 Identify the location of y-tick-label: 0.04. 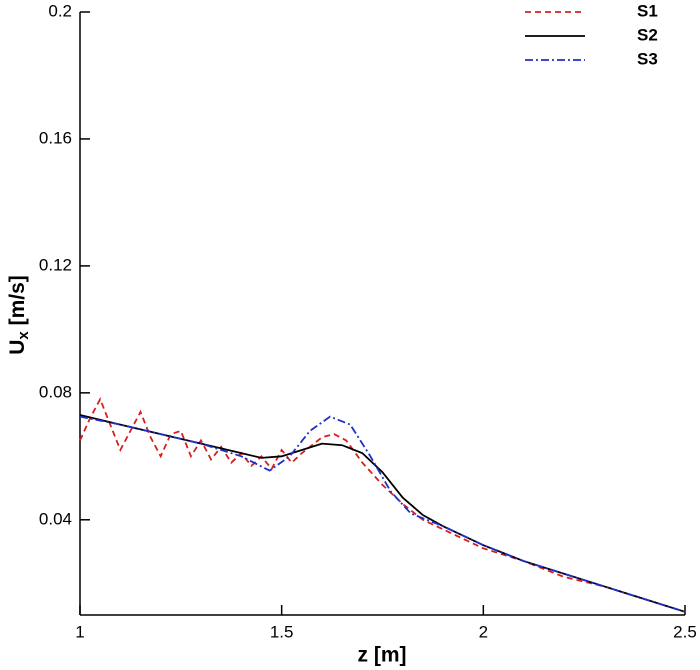
(55, 518).